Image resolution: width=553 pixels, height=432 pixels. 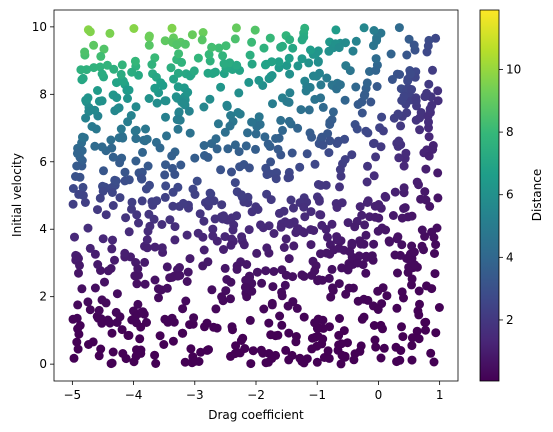 What do you see at coordinates (510, 320) in the screenshot?
I see `colorbar-tick-label: 2` at bounding box center [510, 320].